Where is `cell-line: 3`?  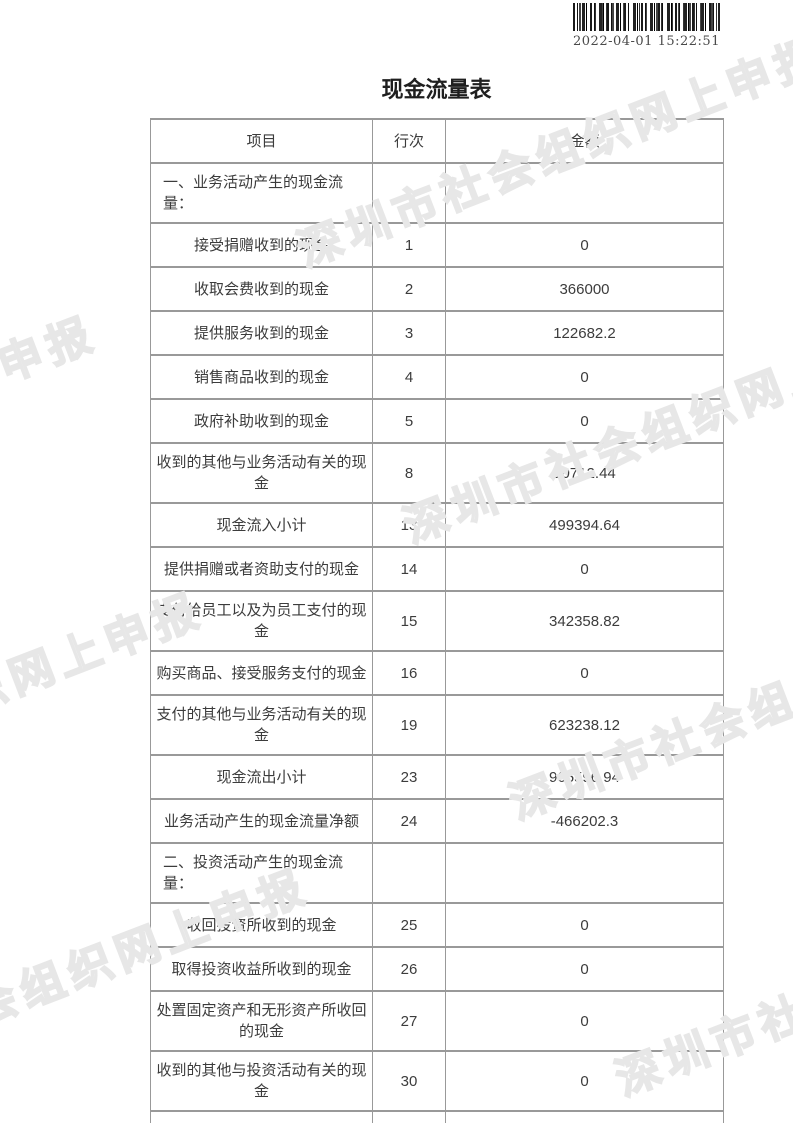 cell-line: 3 is located at coordinates (409, 333).